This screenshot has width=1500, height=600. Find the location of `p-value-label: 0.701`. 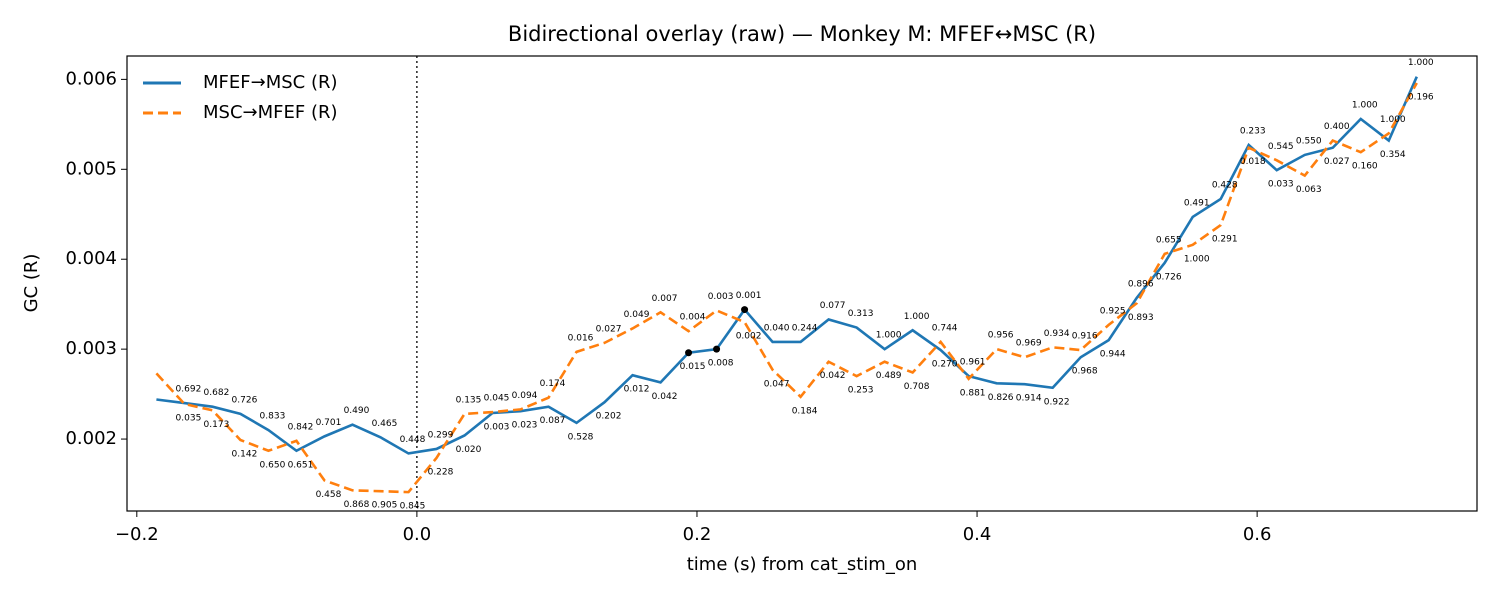

p-value-label: 0.701 is located at coordinates (329, 423).